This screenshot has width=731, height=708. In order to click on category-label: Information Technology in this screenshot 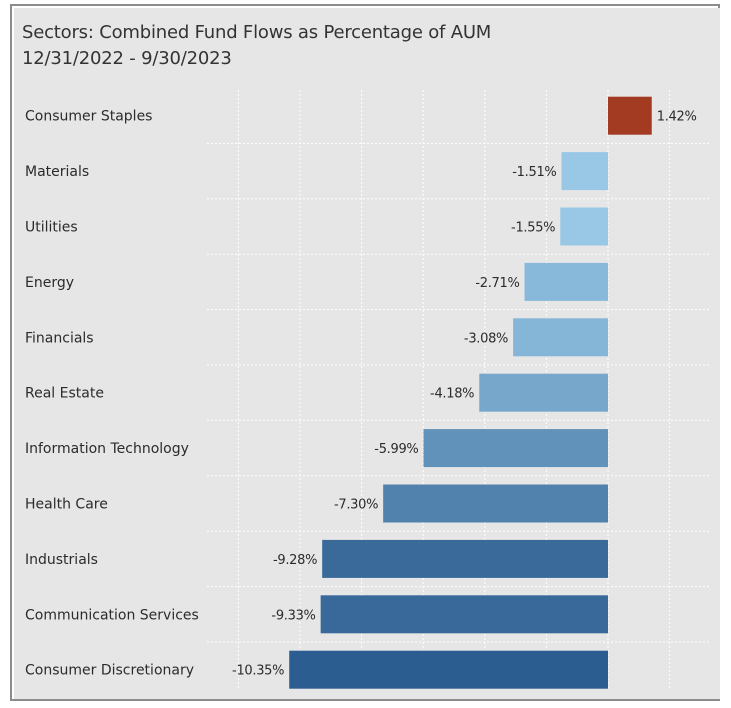, I will do `click(107, 449)`.